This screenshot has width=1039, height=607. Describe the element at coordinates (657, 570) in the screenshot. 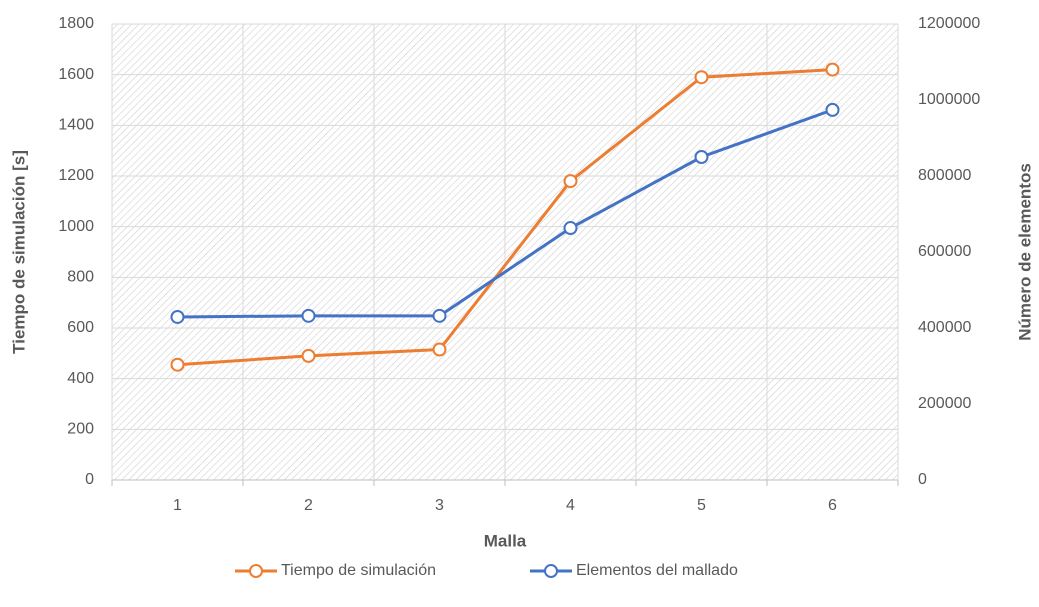

I see `legend-label: Elementos del mallado` at that location.